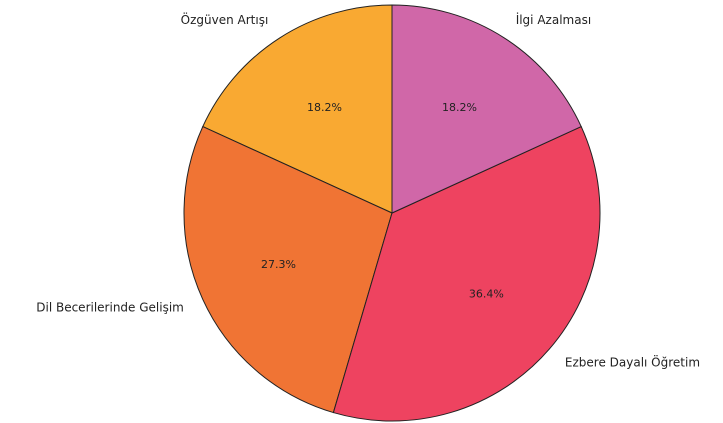  What do you see at coordinates (278, 264) in the screenshot?
I see `pct-label: 27.3%` at bounding box center [278, 264].